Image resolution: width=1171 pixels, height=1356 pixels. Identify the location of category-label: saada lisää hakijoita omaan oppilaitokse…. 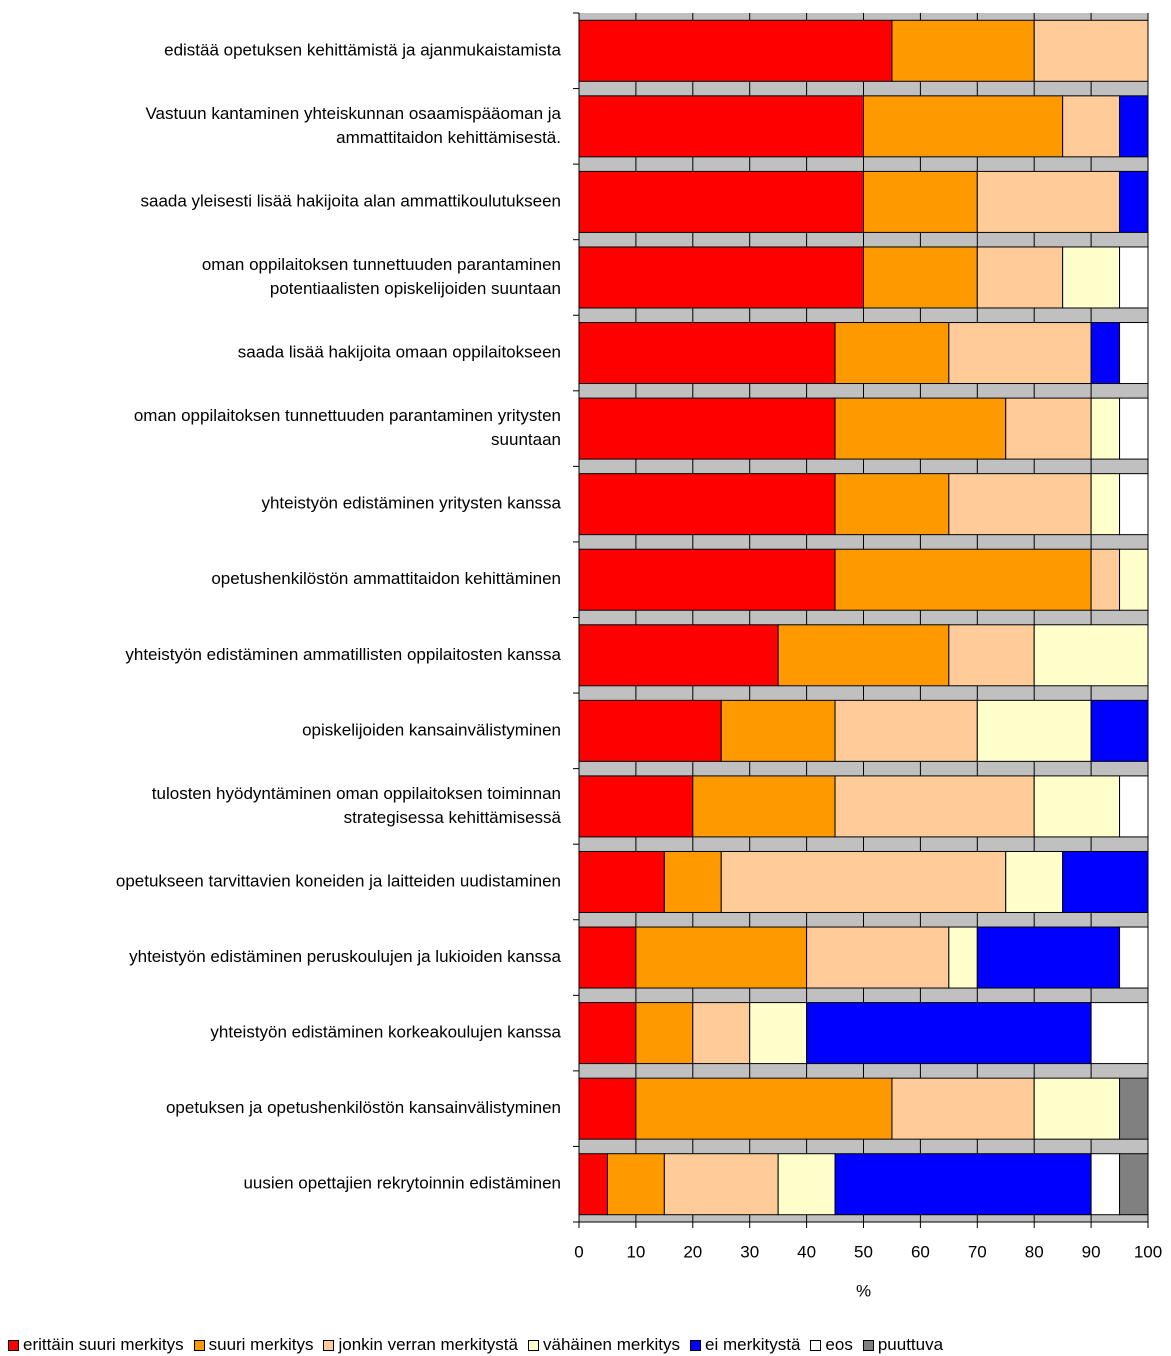
(399, 352).